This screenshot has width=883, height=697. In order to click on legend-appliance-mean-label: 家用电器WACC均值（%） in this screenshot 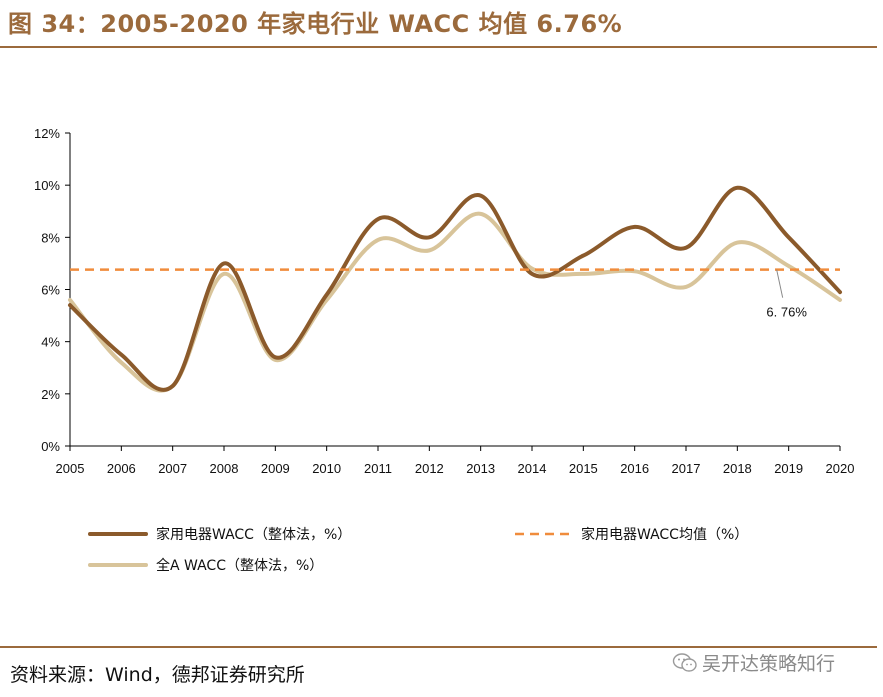, I will do `click(664, 534)`.